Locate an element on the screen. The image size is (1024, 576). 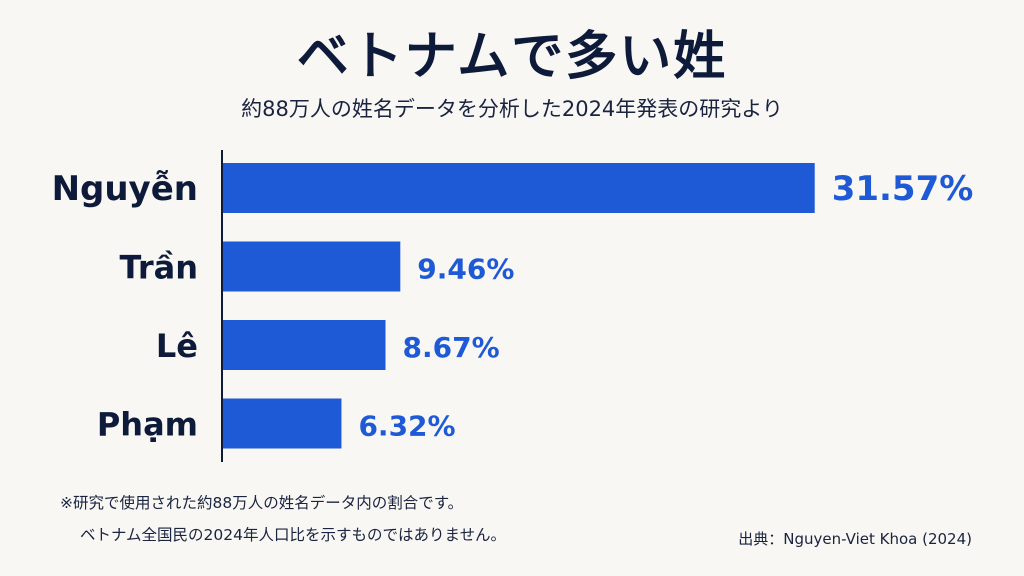
footnote-line-2: ベトナム全国民の2024年人口比を示すものではありません。 is located at coordinates (293, 535).